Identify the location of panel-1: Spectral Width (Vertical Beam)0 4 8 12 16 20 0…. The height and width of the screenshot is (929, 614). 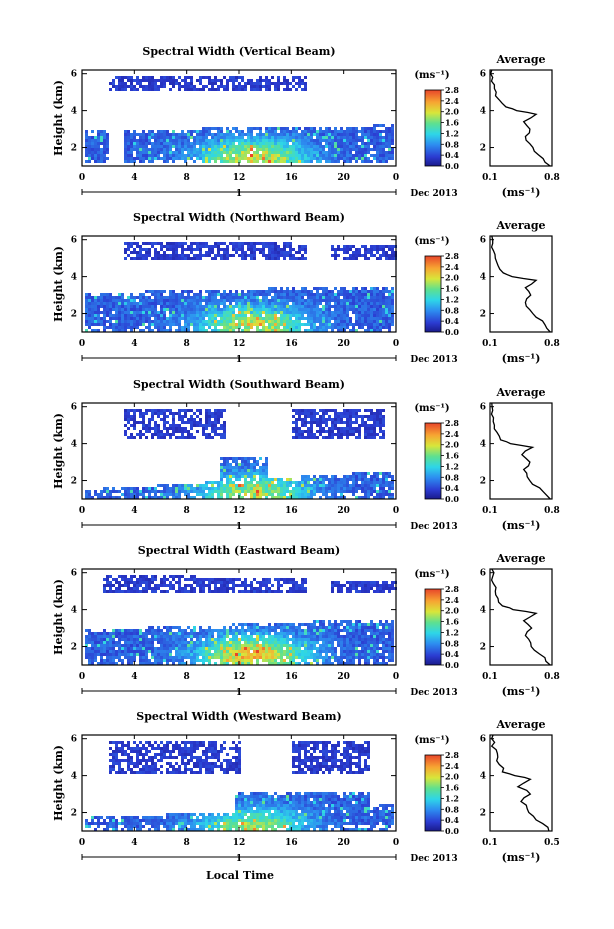
(306, 122).